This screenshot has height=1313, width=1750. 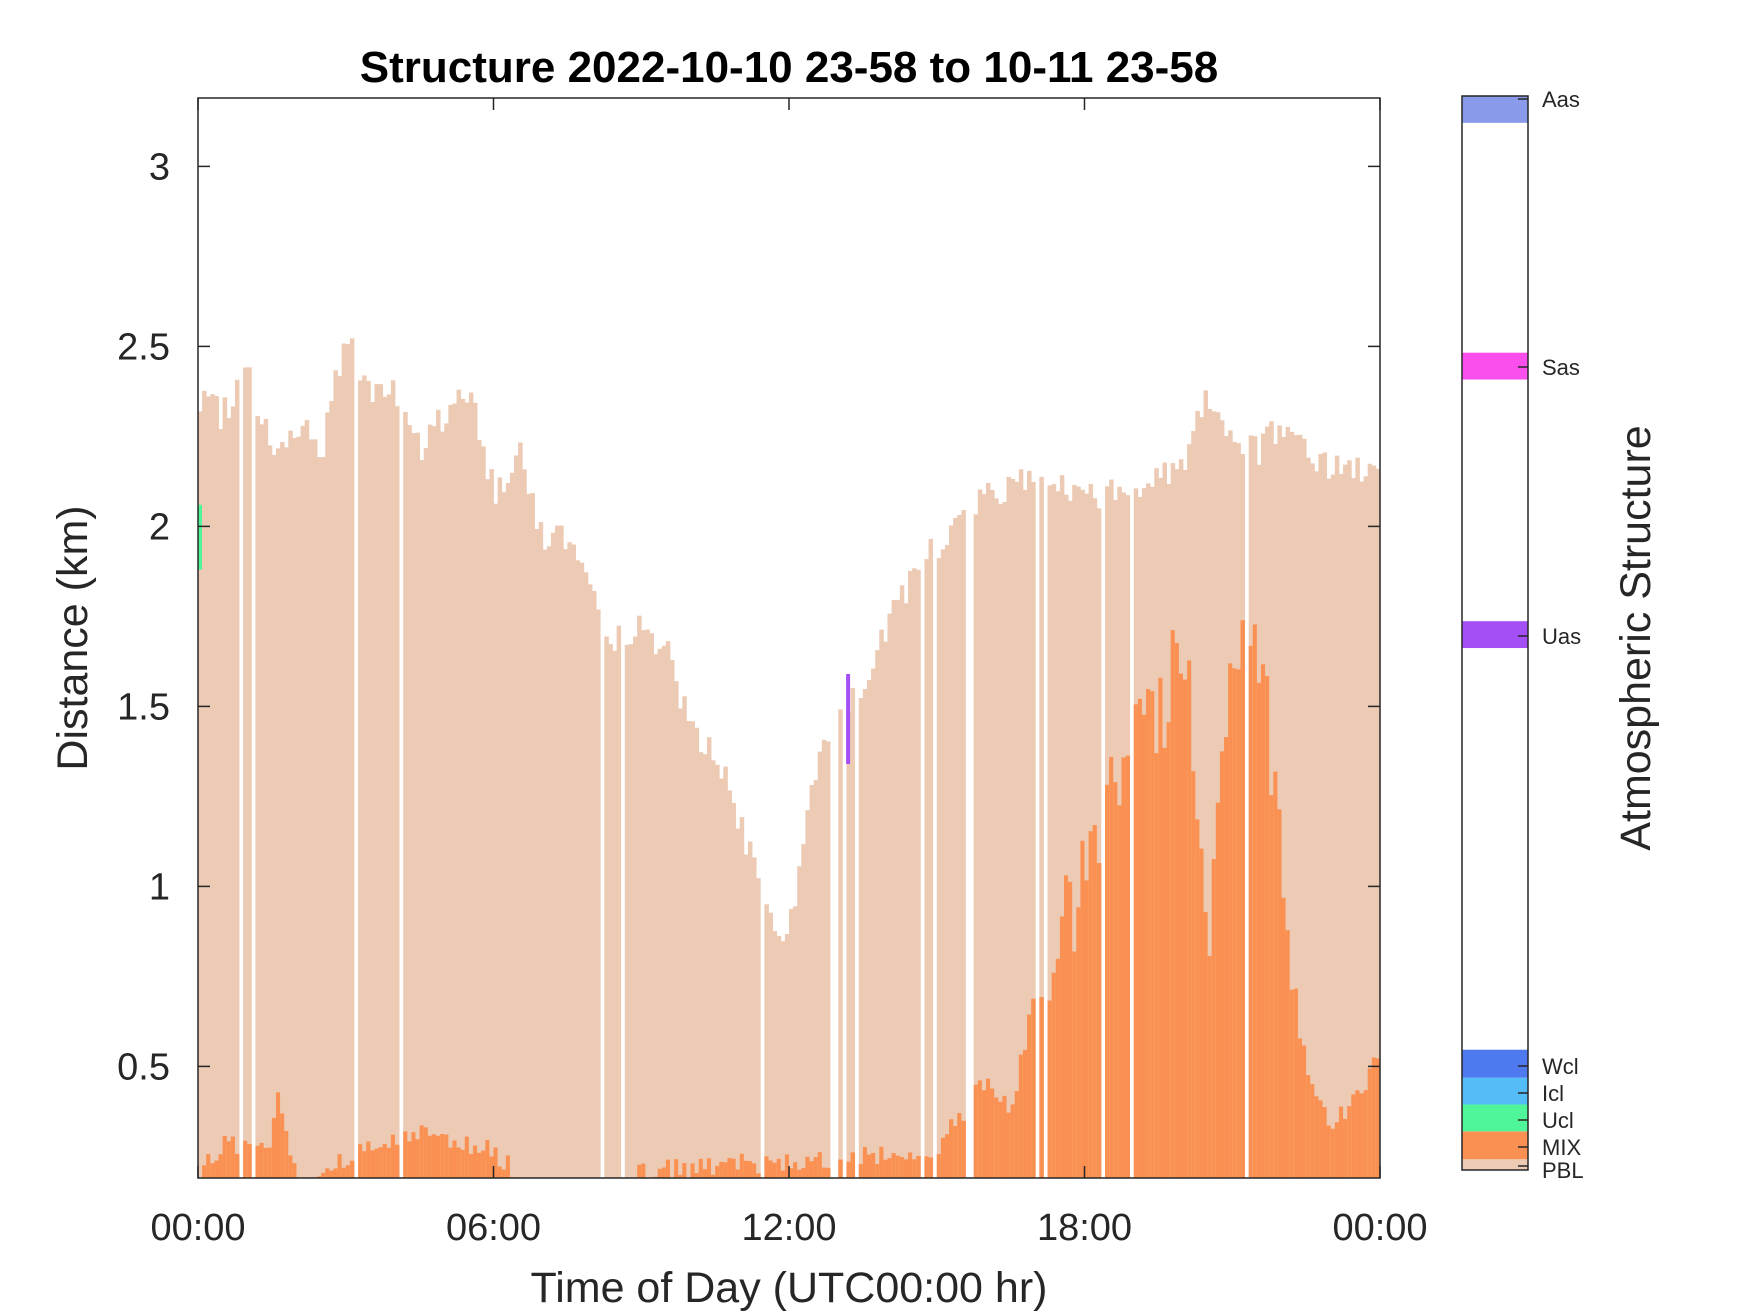 What do you see at coordinates (1379, 1228) in the screenshot?
I see `x-tick-label: 00:00` at bounding box center [1379, 1228].